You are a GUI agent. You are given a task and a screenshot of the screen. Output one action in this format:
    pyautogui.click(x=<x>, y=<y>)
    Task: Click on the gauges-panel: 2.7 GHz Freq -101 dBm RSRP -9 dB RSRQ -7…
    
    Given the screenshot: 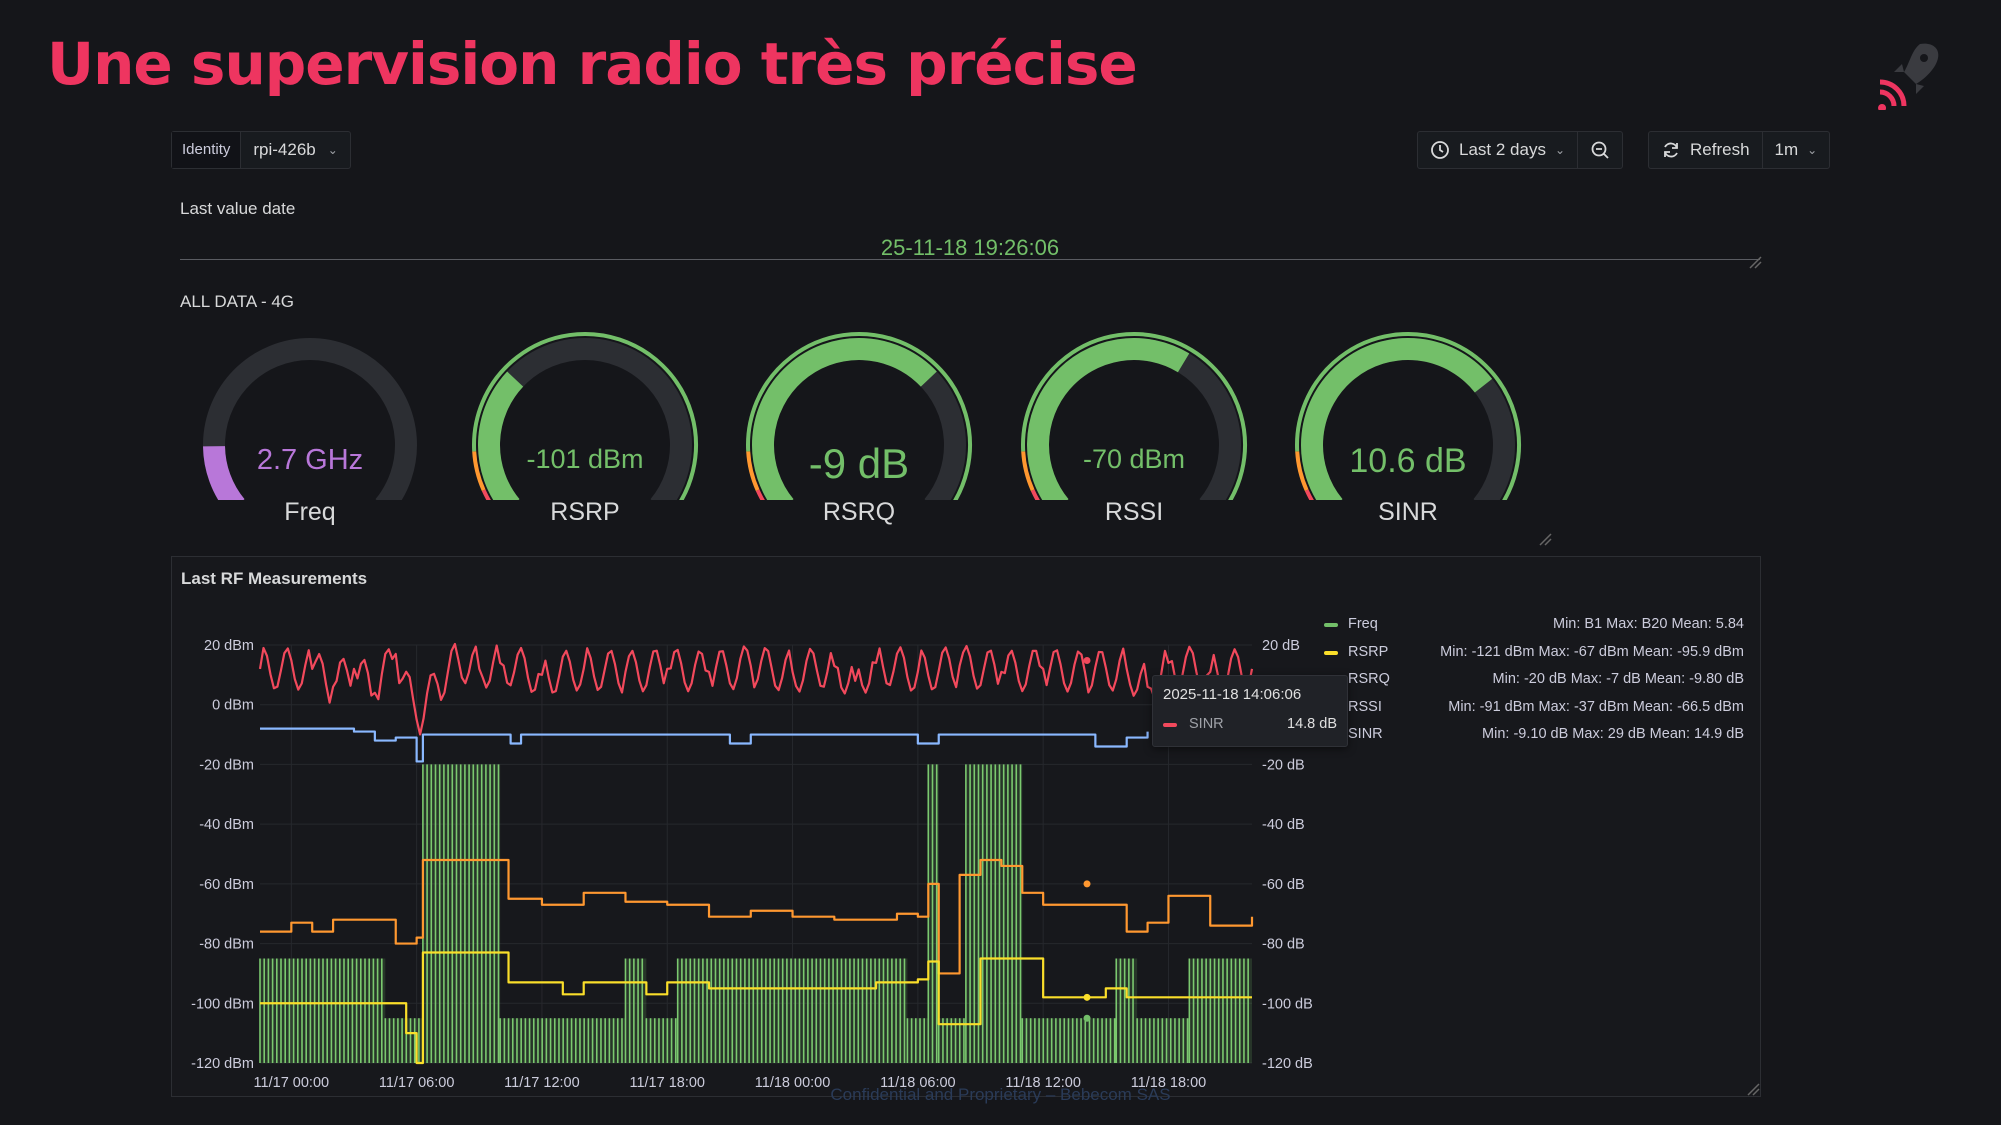 What is the action you would take?
    pyautogui.click(x=870, y=430)
    